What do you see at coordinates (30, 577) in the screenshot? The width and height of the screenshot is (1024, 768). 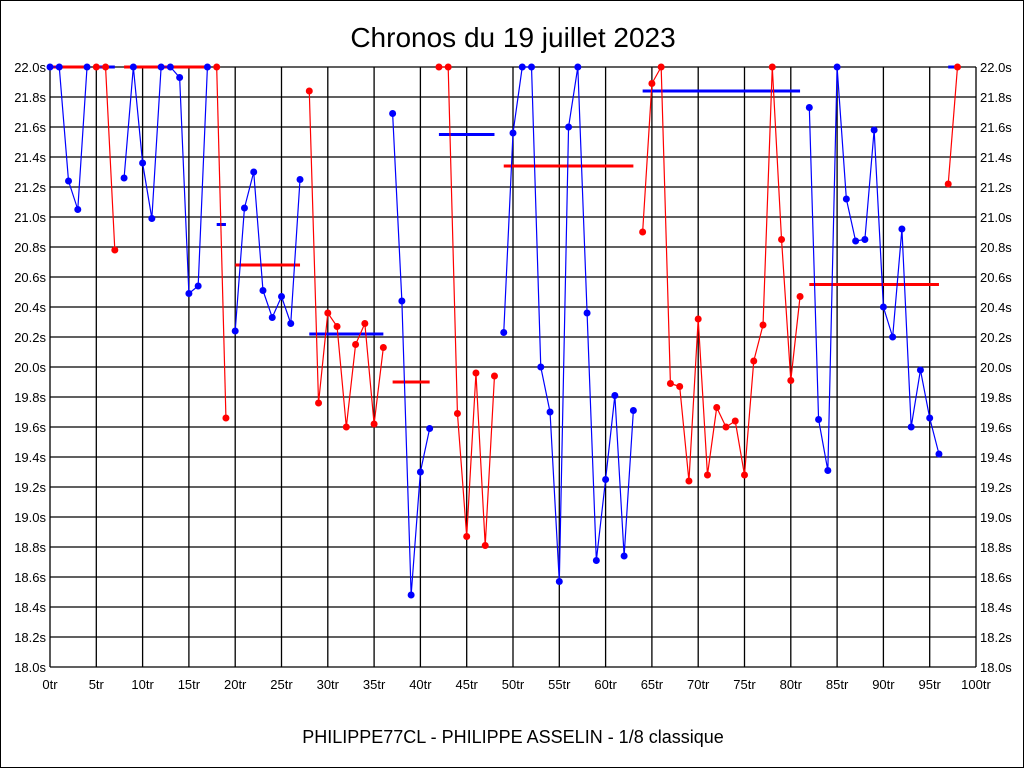 I see `y-tick-label-left: 18.6s` at bounding box center [30, 577].